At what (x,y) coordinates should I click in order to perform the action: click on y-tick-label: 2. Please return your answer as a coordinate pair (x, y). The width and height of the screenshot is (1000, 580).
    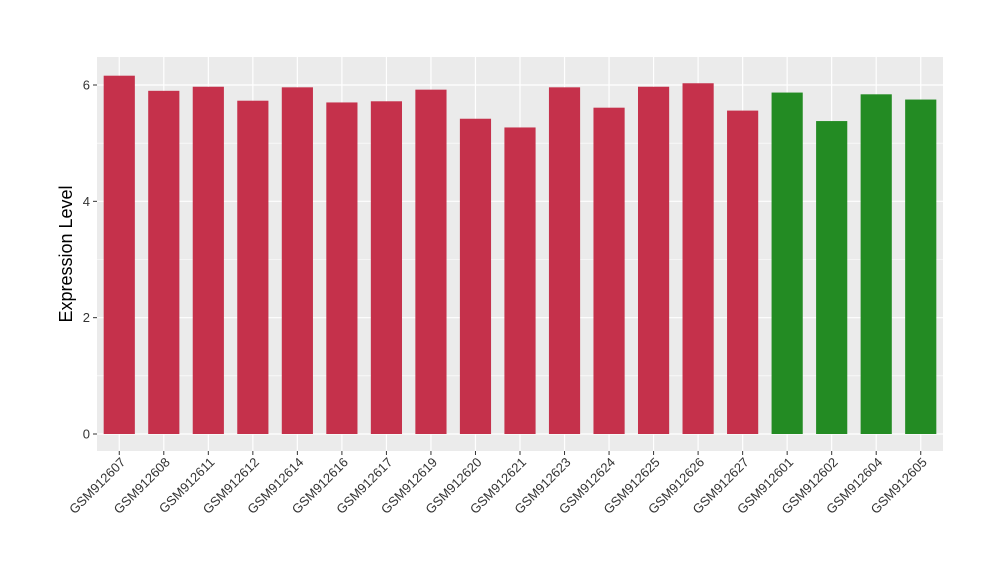
    Looking at the image, I should click on (86, 317).